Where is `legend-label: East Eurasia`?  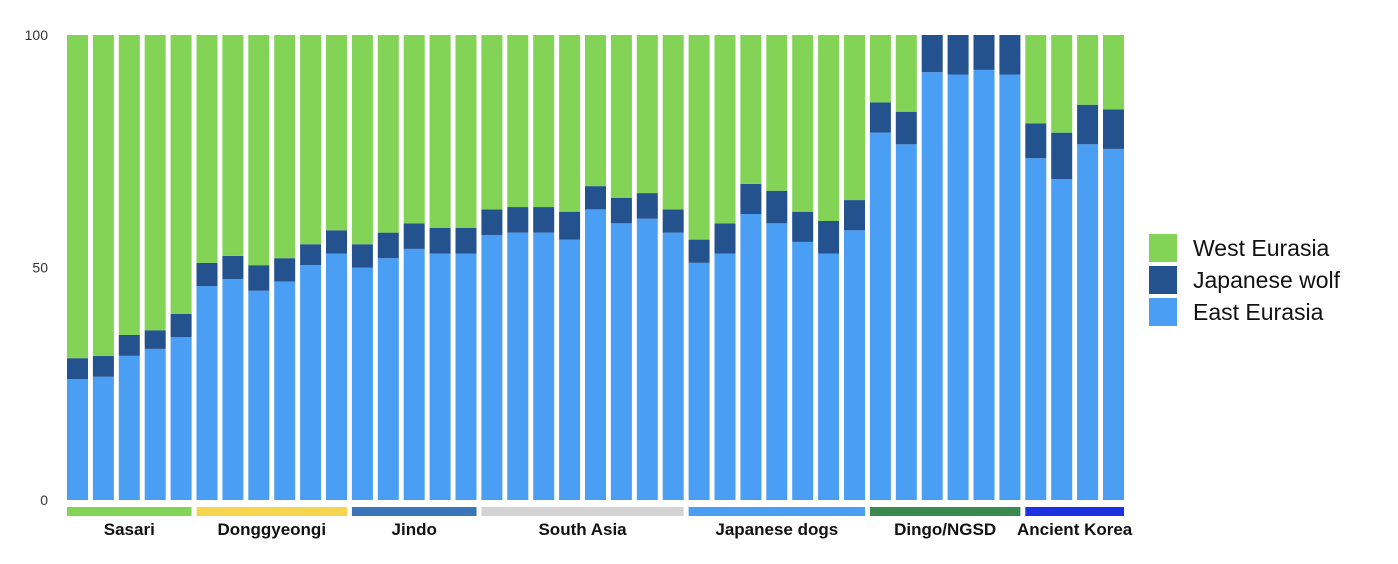
legend-label: East Eurasia is located at coordinates (1258, 312).